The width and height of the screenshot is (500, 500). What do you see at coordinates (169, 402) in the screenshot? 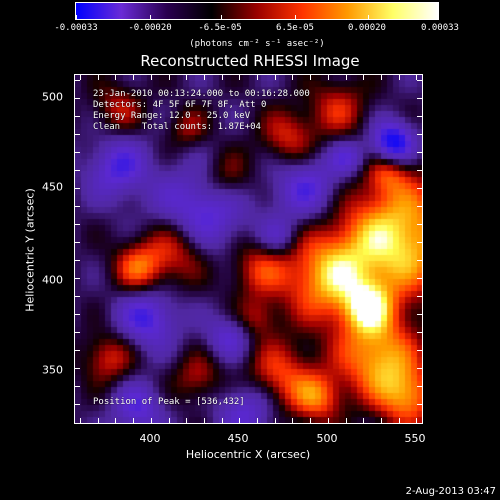
I see `info-peak: Position of Peak = [536,432]` at bounding box center [169, 402].